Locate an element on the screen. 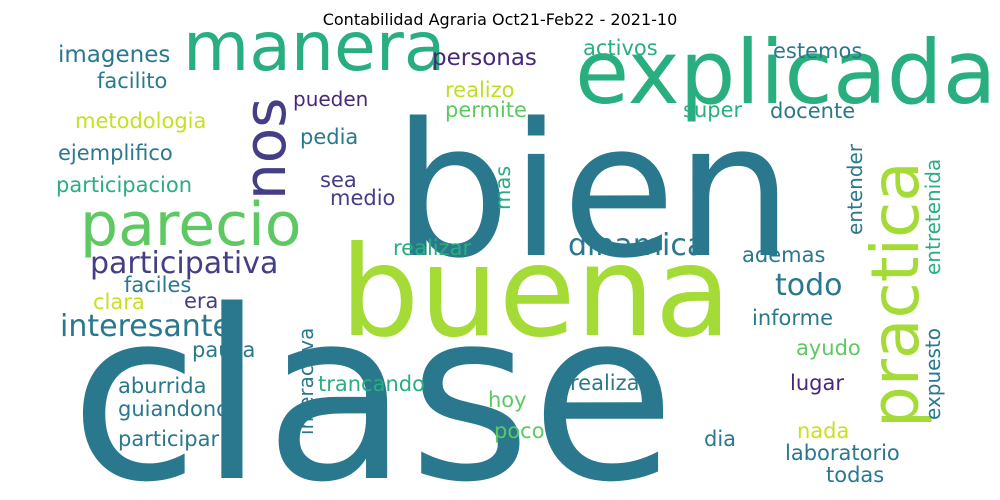 Image resolution: width=1000 pixels, height=500 pixels. word-facilito: facilito is located at coordinates (132, 81).